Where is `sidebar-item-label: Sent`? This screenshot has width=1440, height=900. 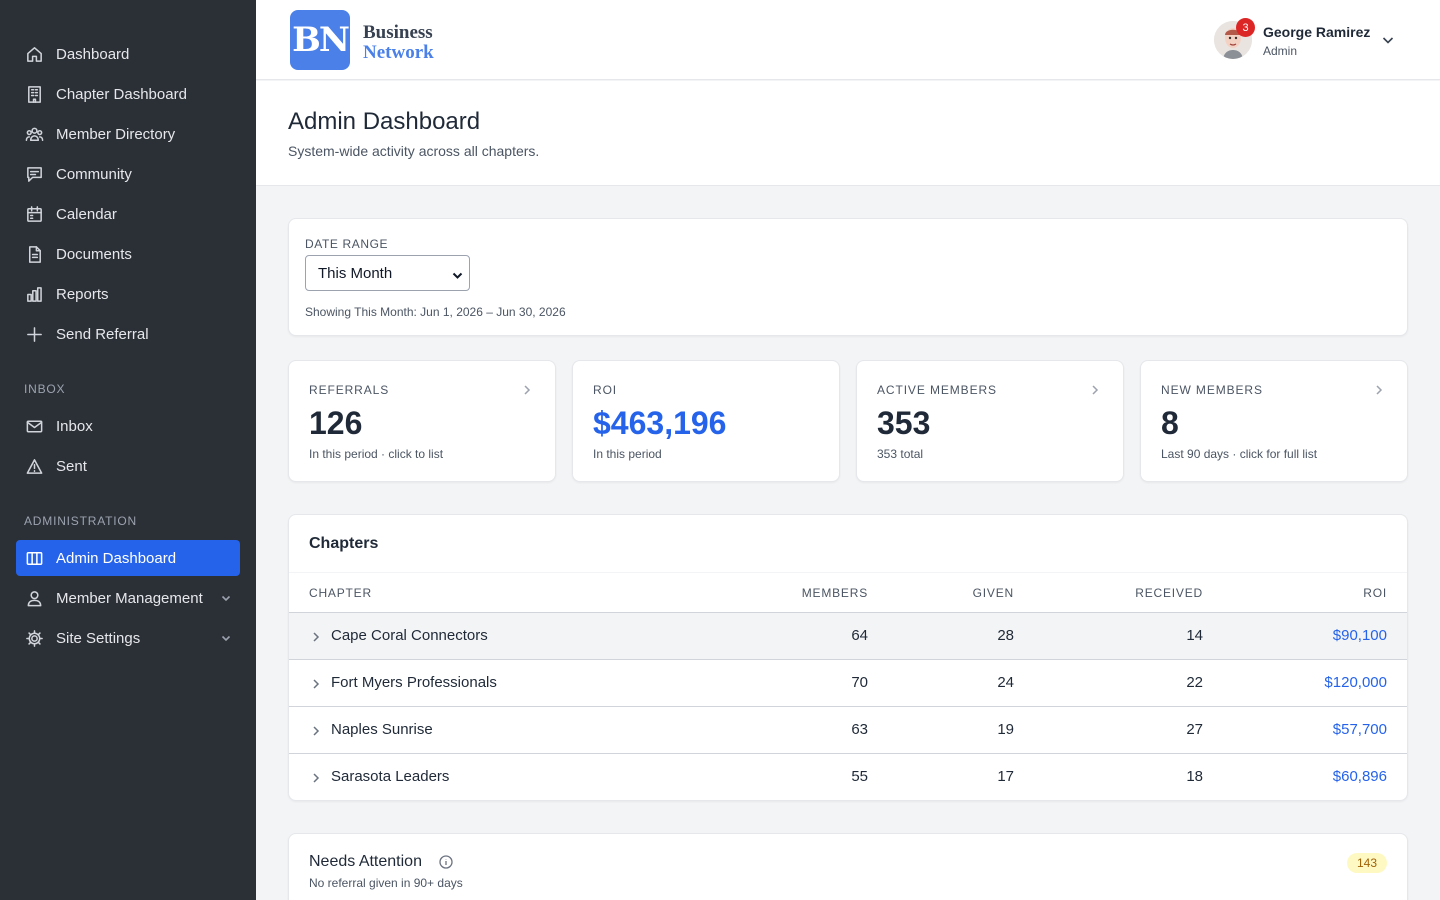
sidebar-item-label: Sent is located at coordinates (71, 466).